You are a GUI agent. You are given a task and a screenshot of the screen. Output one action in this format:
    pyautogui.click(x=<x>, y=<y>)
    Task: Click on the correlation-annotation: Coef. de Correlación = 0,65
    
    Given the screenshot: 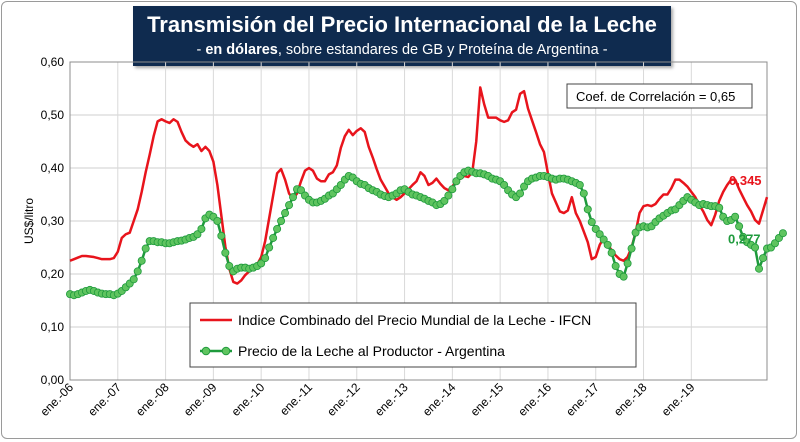 What is the action you would take?
    pyautogui.click(x=659, y=96)
    